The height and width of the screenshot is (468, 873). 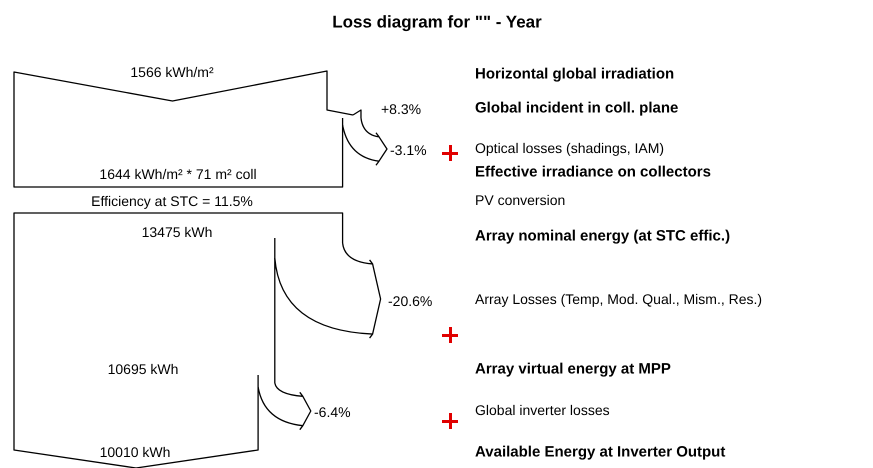 What do you see at coordinates (576, 108) in the screenshot?
I see `category-label: Global incident in coll. plane` at bounding box center [576, 108].